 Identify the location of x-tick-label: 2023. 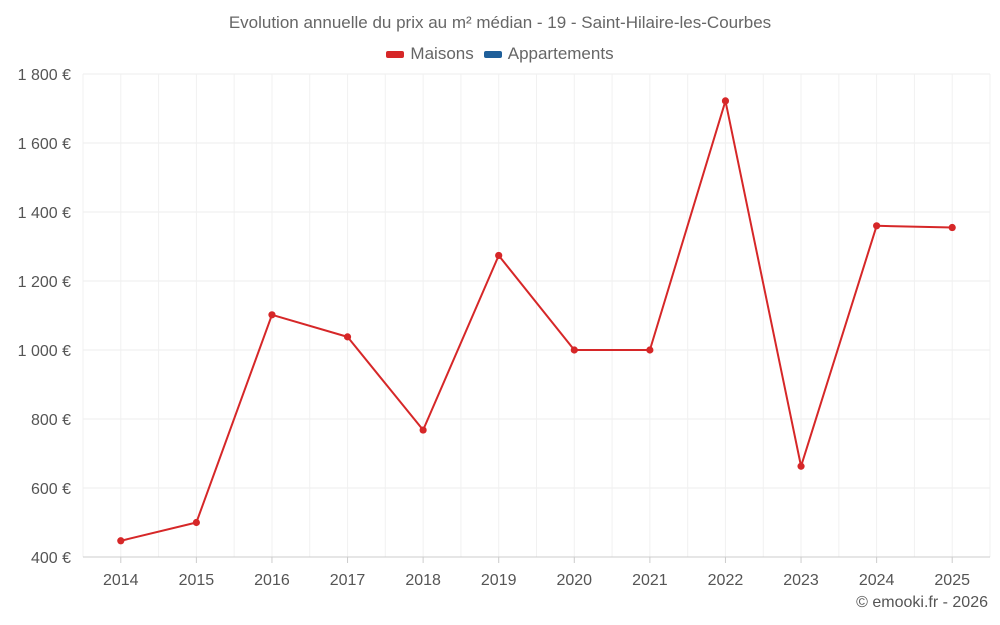
(801, 580).